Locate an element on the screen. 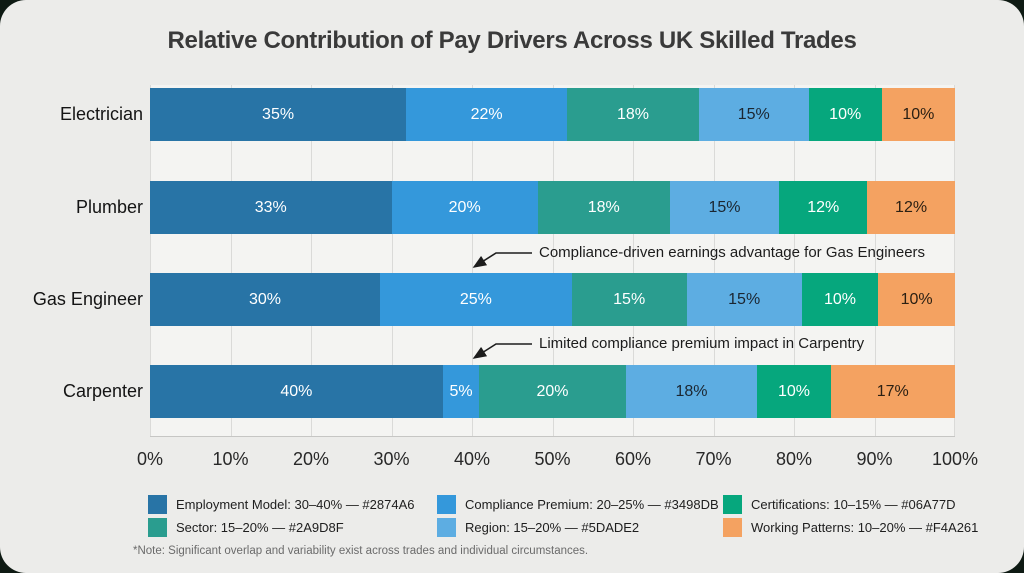  legend-entry: Certifications: 10–15% — #06A77D is located at coordinates (850, 504).